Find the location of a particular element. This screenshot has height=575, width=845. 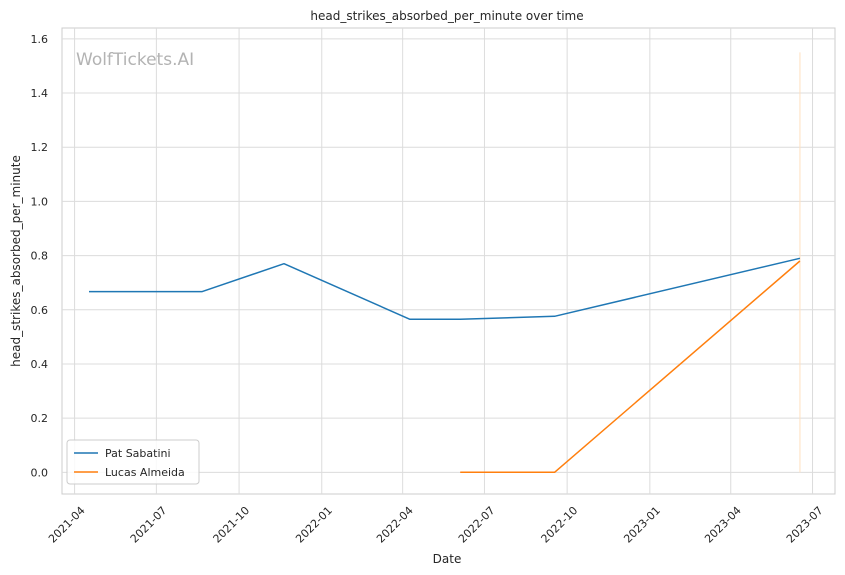

y-tick-labels: 0.0 0.2 0.4 0.6 0.8 1.0 1.2 1.4 1.6 is located at coordinates (40, 256).